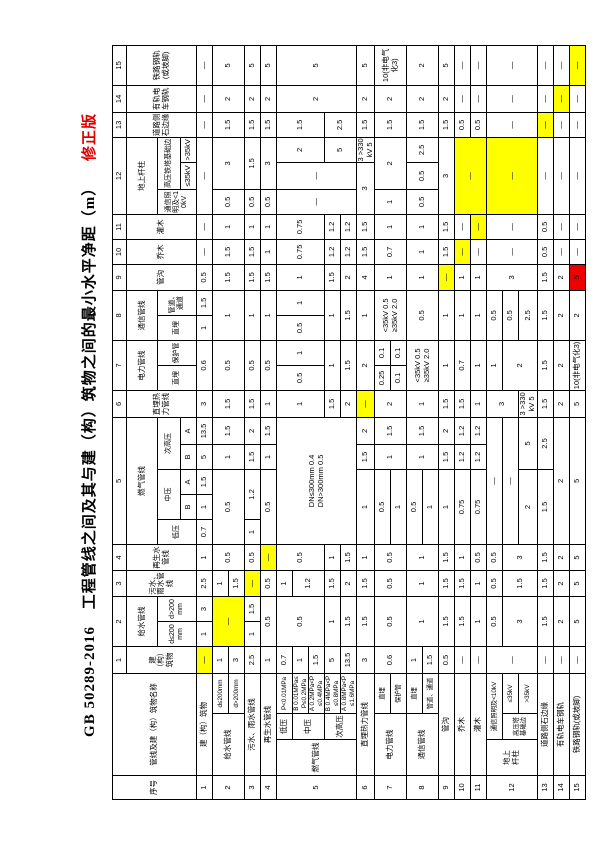 This screenshot has height=850, width=600. Describe the element at coordinates (422, 787) in the screenshot. I see `row-header-cell: 8` at that location.